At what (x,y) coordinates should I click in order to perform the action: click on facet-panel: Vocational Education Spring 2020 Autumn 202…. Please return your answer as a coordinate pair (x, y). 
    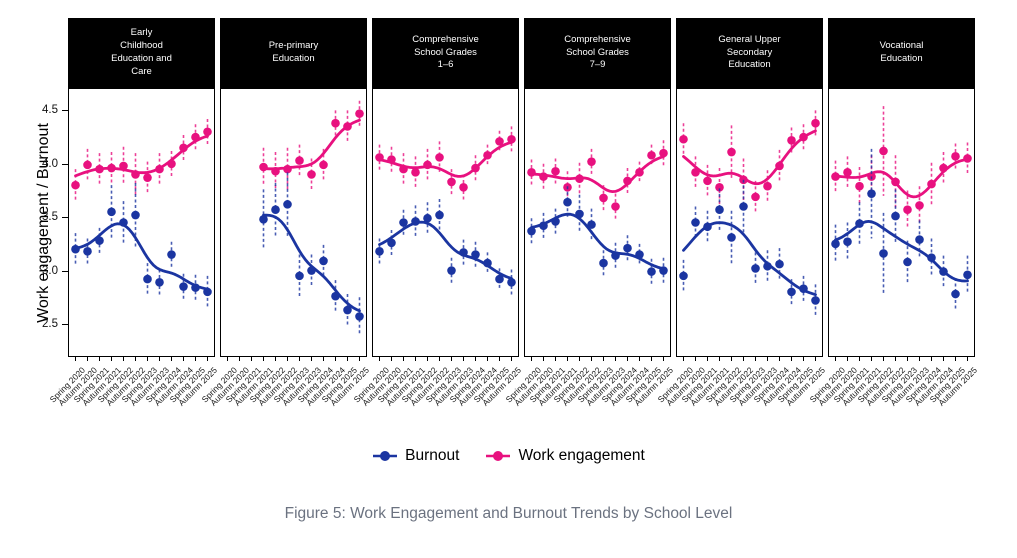
    Looking at the image, I should click on (893, 229).